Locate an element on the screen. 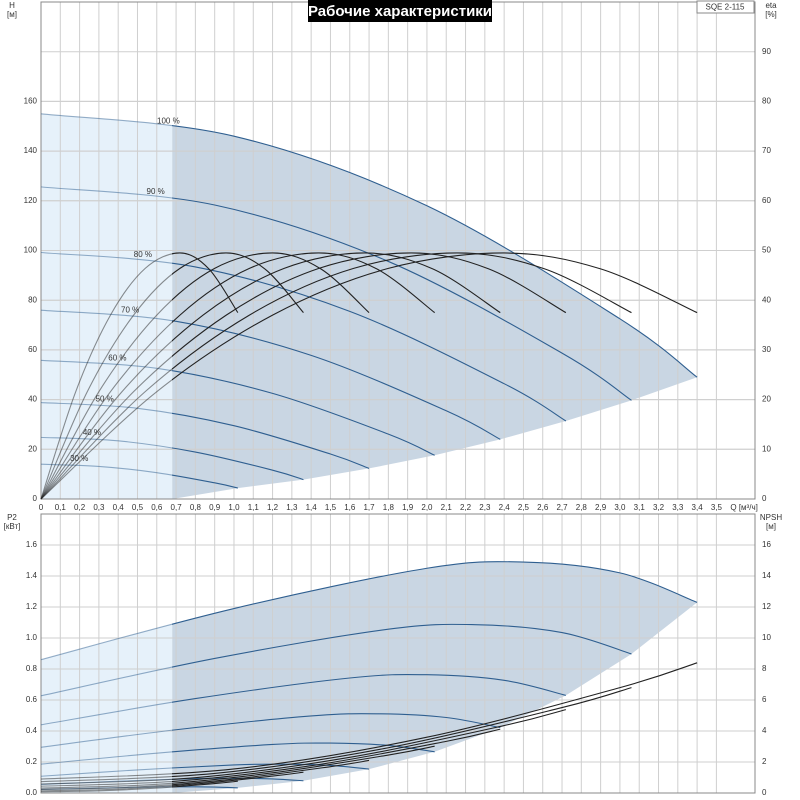 This screenshot has width=800, height=800. x-tick-label: 2,3 is located at coordinates (485, 507).